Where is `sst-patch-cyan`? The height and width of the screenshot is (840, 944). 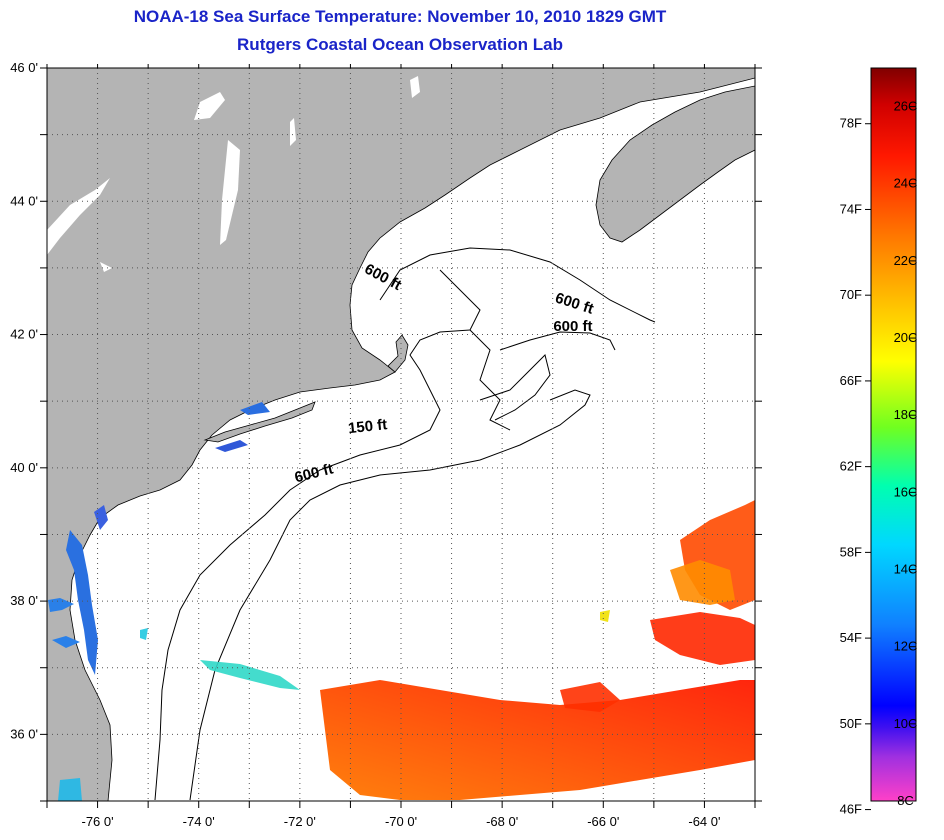 sst-patch-cyan is located at coordinates (250, 675).